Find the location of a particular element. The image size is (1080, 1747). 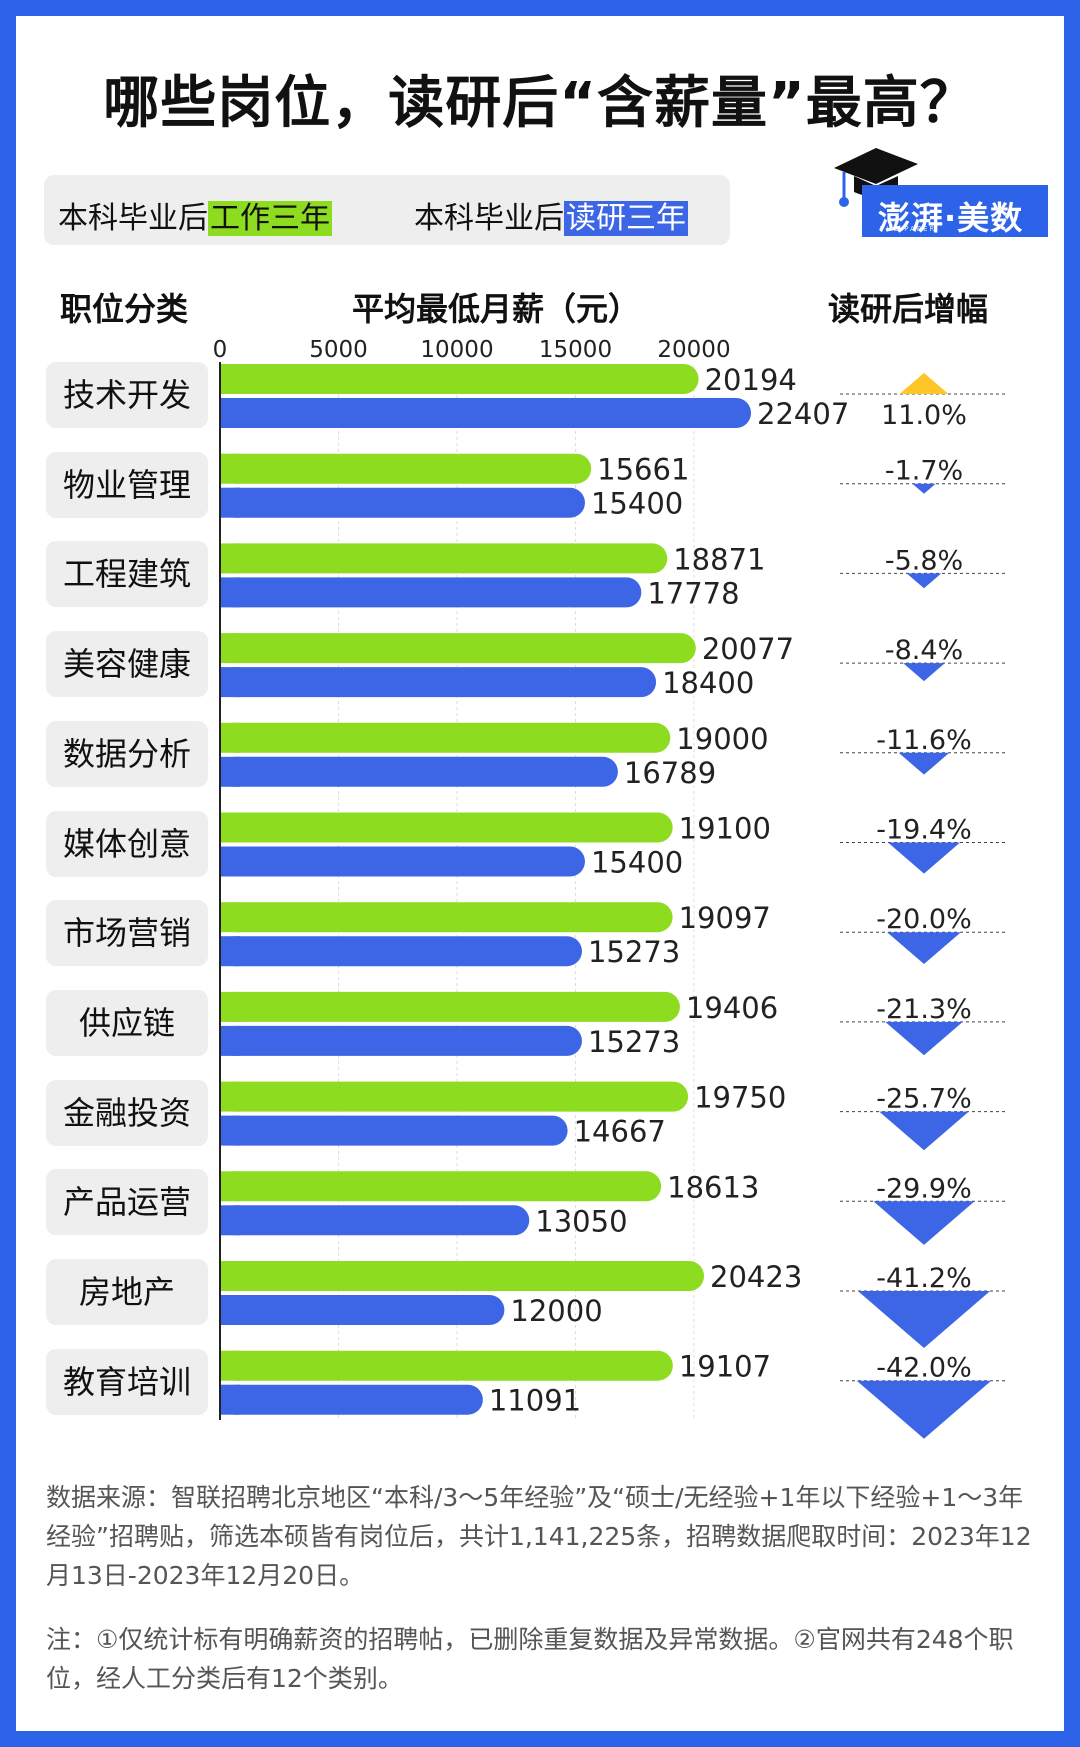

value-label-study: 11091 is located at coordinates (535, 1401).